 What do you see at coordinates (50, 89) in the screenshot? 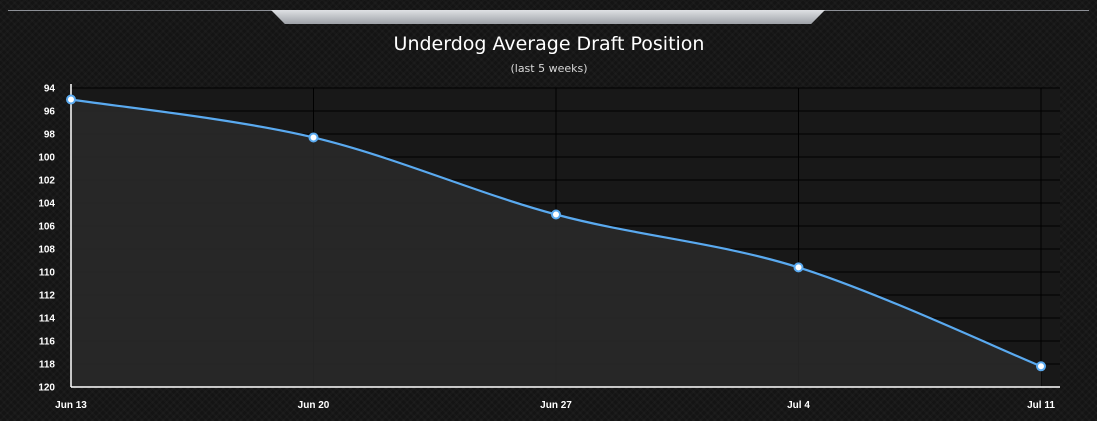
I see `y-tick-label: 94` at bounding box center [50, 89].